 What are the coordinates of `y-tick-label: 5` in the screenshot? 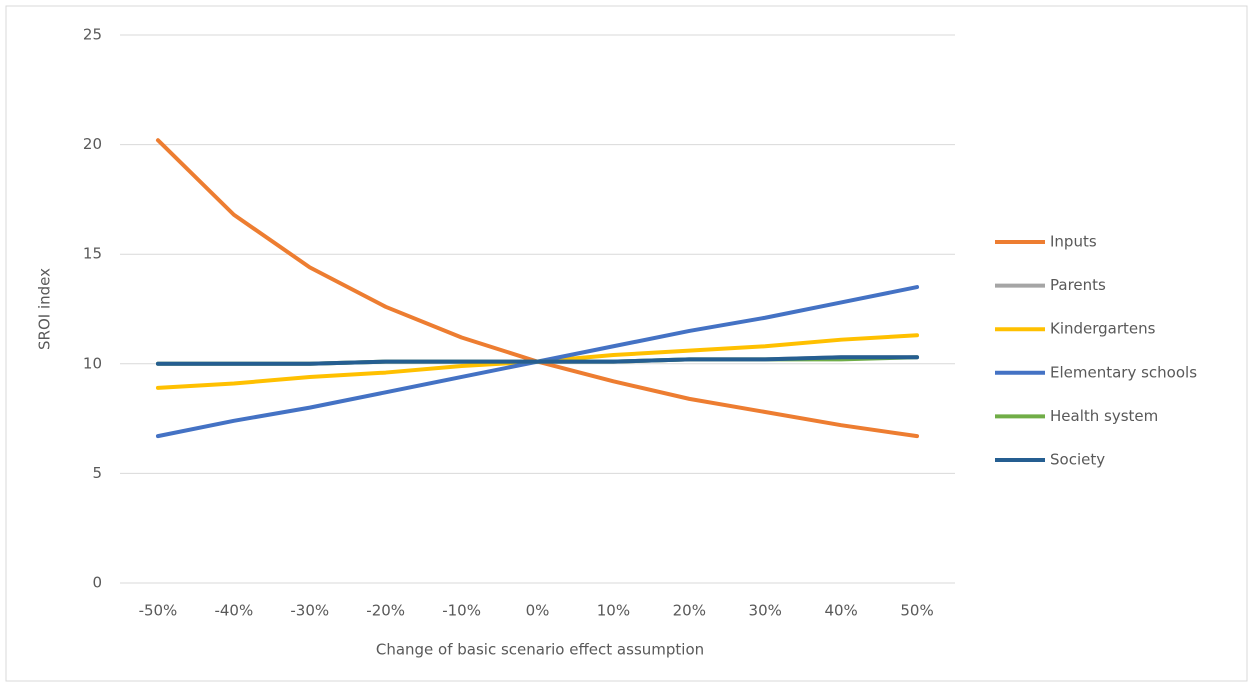 It's located at (97, 473).